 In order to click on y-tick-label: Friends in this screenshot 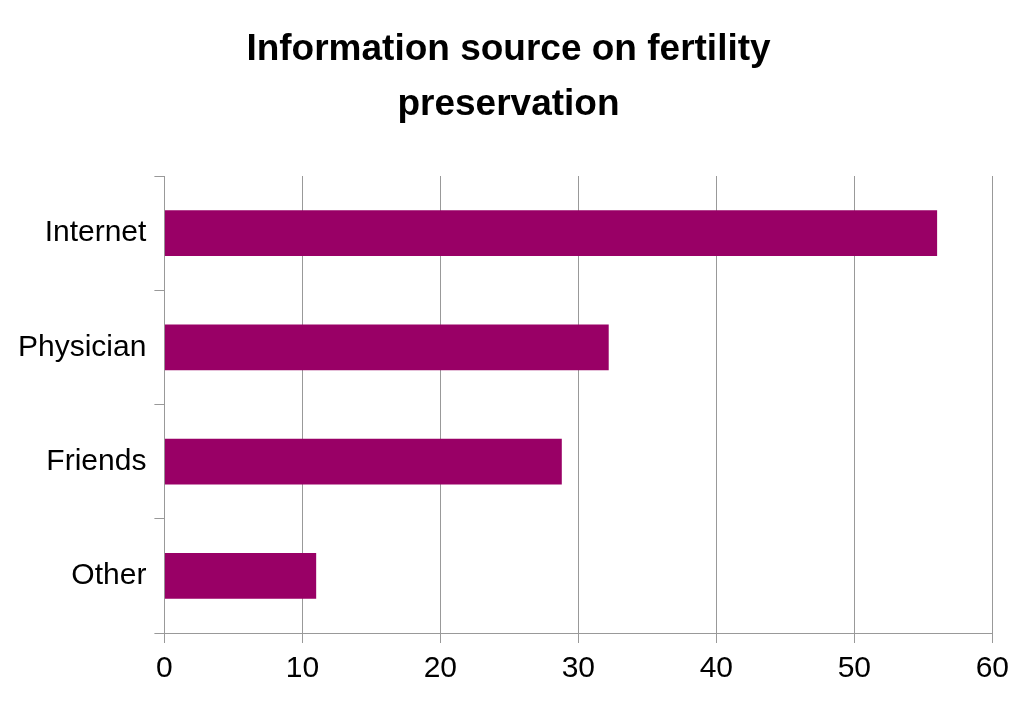, I will do `click(96, 459)`.